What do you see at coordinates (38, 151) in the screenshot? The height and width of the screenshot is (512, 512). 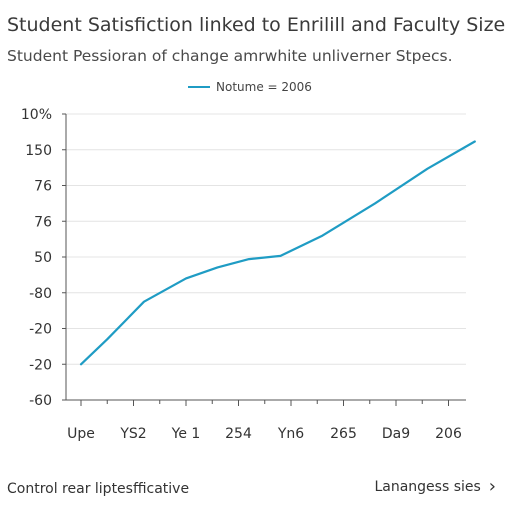 I see `y-tick-label: 150` at bounding box center [38, 151].